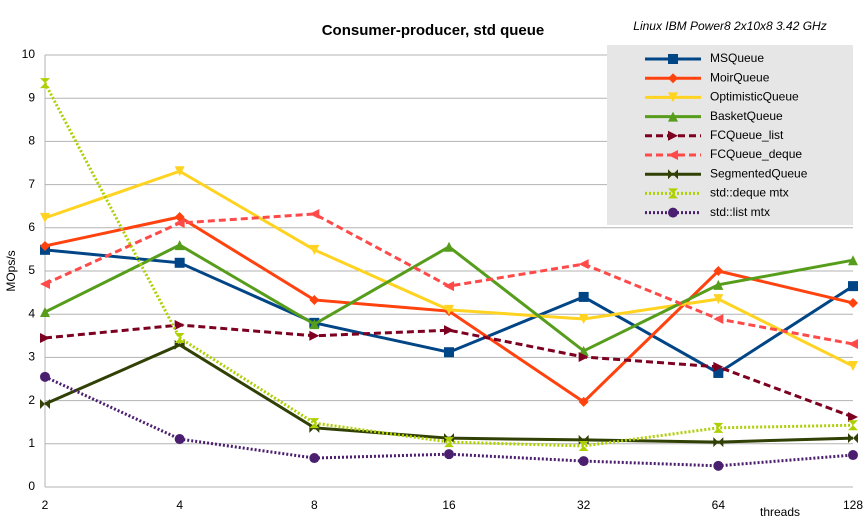 The width and height of the screenshot is (866, 525). I want to click on x-axis-label: threads, so click(780, 512).